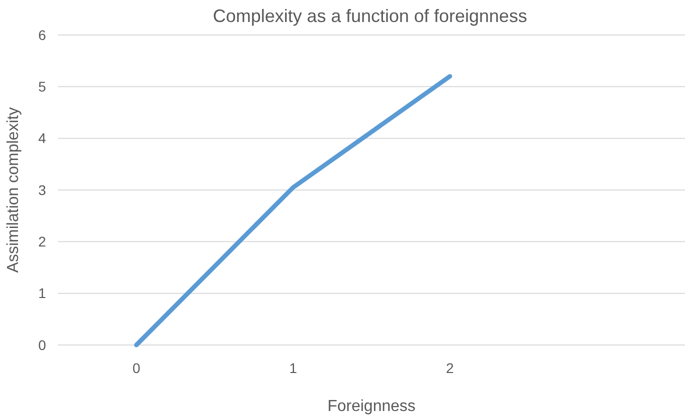 This screenshot has width=685, height=417. What do you see at coordinates (293, 368) in the screenshot?
I see `x-tick-label: 1` at bounding box center [293, 368].